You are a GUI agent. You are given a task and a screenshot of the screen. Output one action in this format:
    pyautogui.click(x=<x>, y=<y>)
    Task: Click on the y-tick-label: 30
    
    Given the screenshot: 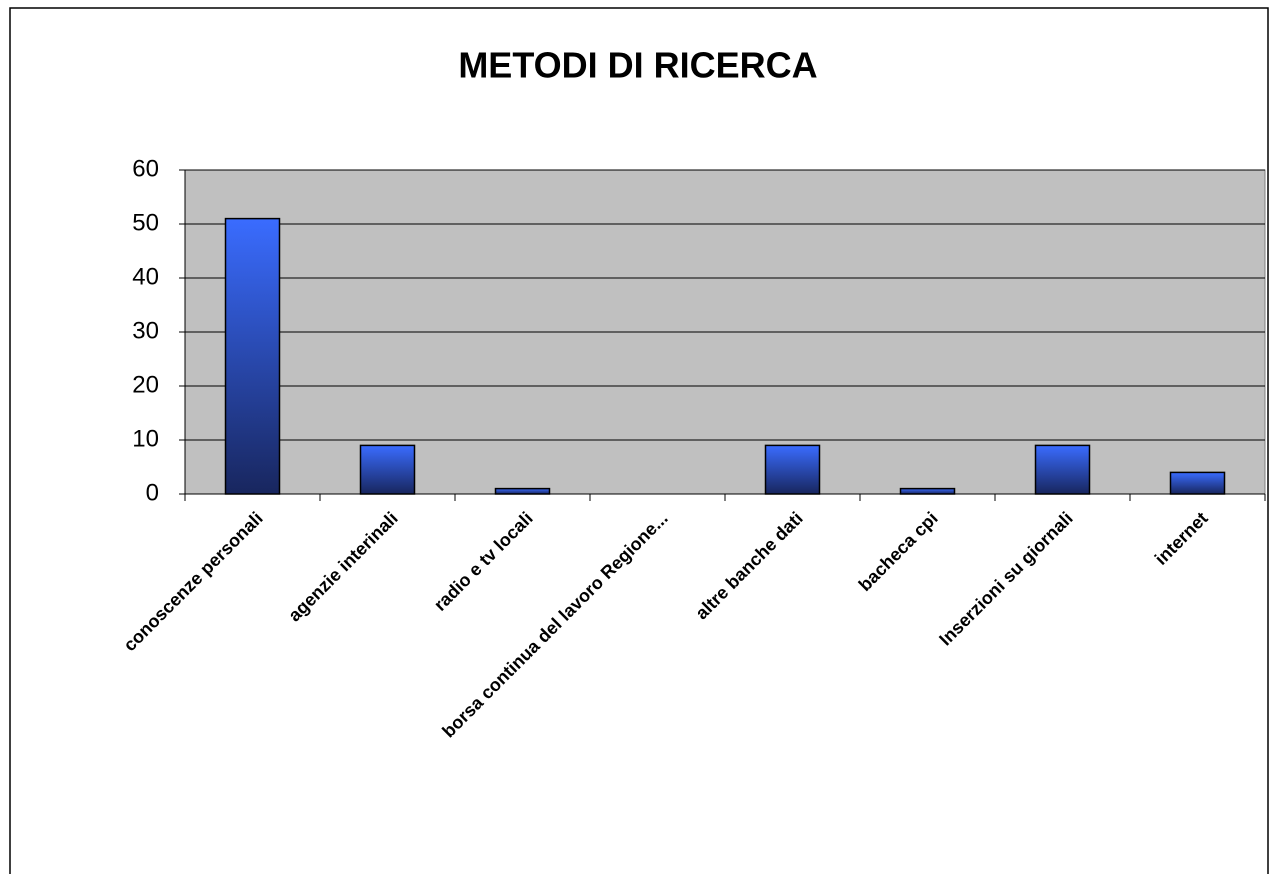 What is the action you would take?
    pyautogui.click(x=145, y=330)
    